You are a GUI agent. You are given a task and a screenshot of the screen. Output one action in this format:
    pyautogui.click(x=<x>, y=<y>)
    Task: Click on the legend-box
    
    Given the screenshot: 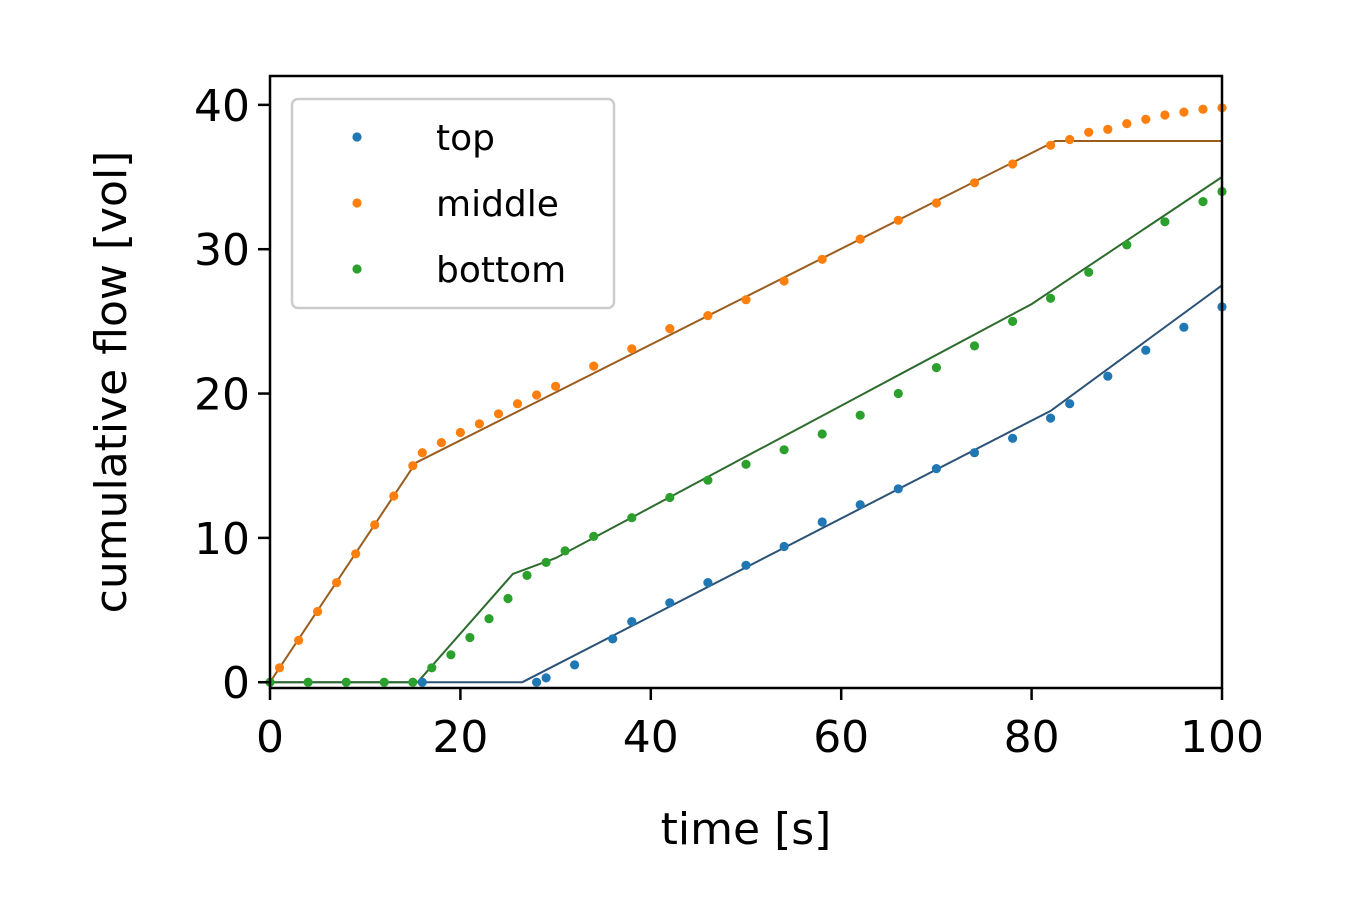 What is the action you would take?
    pyautogui.click(x=453, y=203)
    